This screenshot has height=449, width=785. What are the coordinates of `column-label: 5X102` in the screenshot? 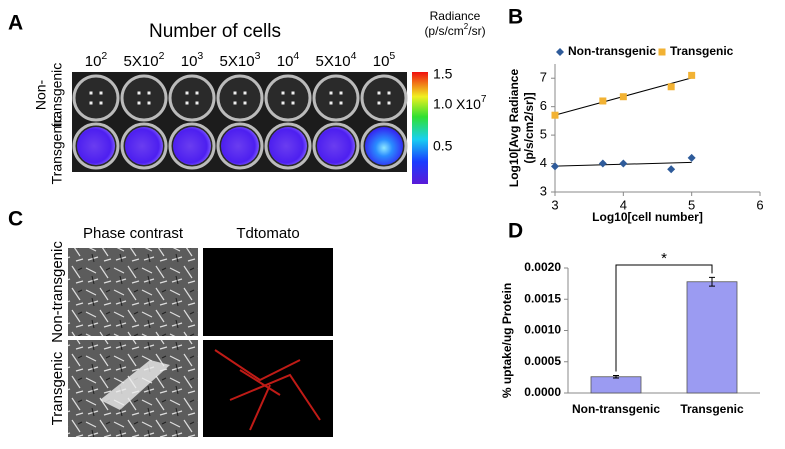 It's located at (144, 60).